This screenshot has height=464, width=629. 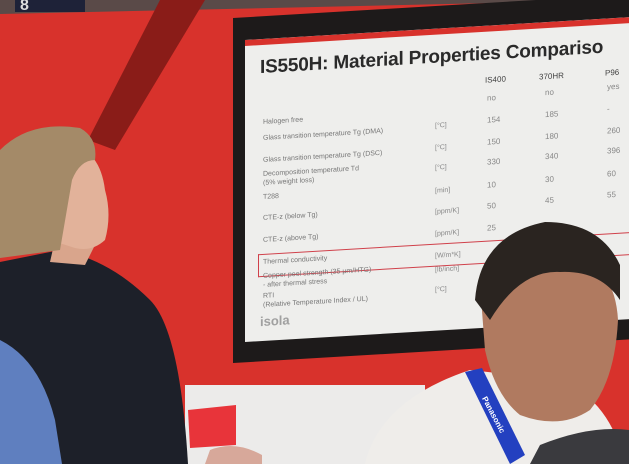 What do you see at coordinates (547, 271) in the screenshot?
I see `right-man-hair` at bounding box center [547, 271].